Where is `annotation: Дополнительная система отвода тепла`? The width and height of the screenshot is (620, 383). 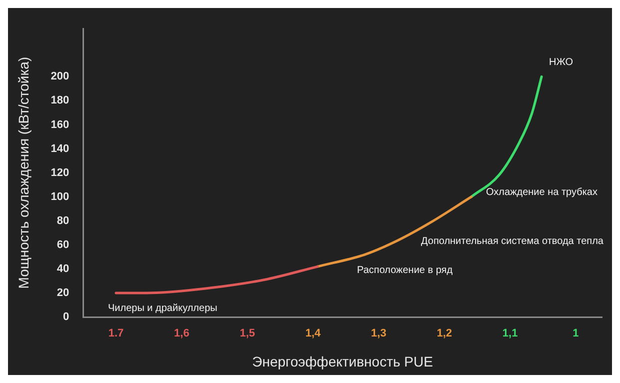
annotation: Дополнительная система отвода тепла is located at coordinates (512, 241).